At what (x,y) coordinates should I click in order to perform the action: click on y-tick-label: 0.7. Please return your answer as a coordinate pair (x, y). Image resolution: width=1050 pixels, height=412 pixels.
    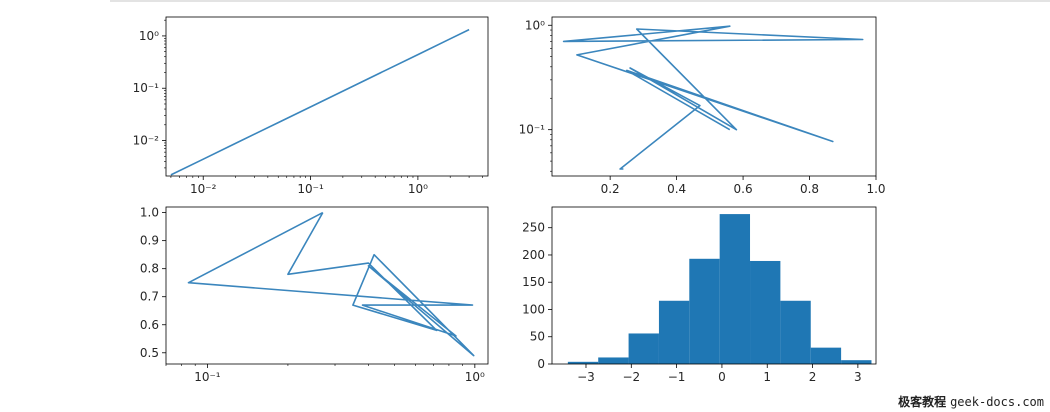
    Looking at the image, I should click on (149, 297).